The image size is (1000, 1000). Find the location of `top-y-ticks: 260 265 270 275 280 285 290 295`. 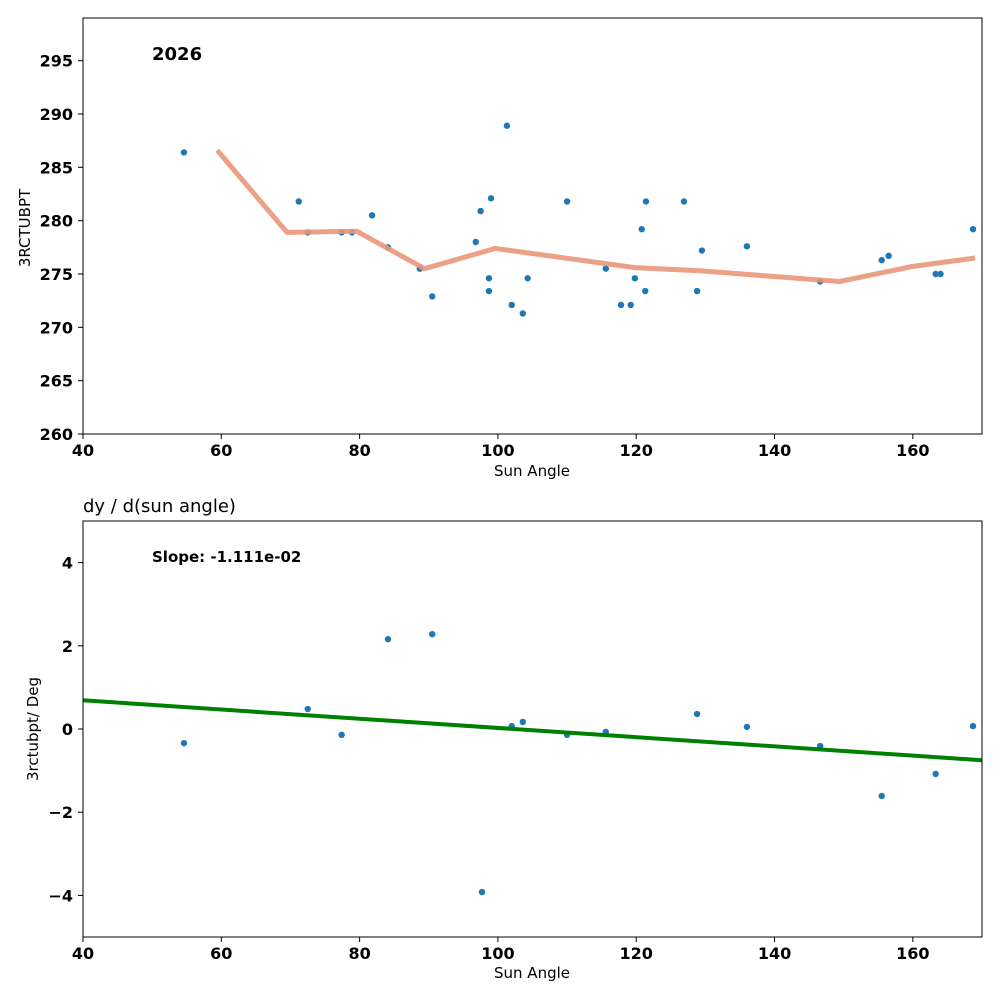

top-y-ticks: 260 265 270 275 280 285 290 295 is located at coordinates (61, 248).